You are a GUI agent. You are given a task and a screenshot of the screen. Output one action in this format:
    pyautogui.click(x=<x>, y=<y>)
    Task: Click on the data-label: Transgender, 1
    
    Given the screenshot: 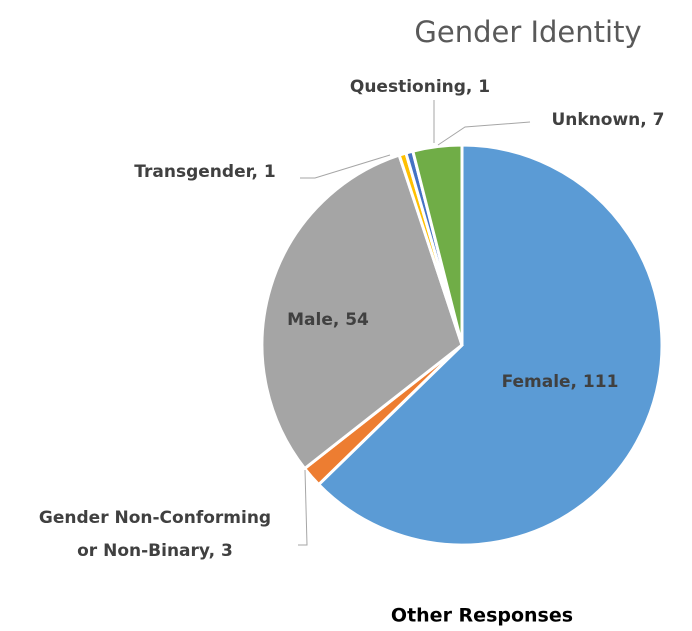 What is the action you would take?
    pyautogui.click(x=204, y=172)
    